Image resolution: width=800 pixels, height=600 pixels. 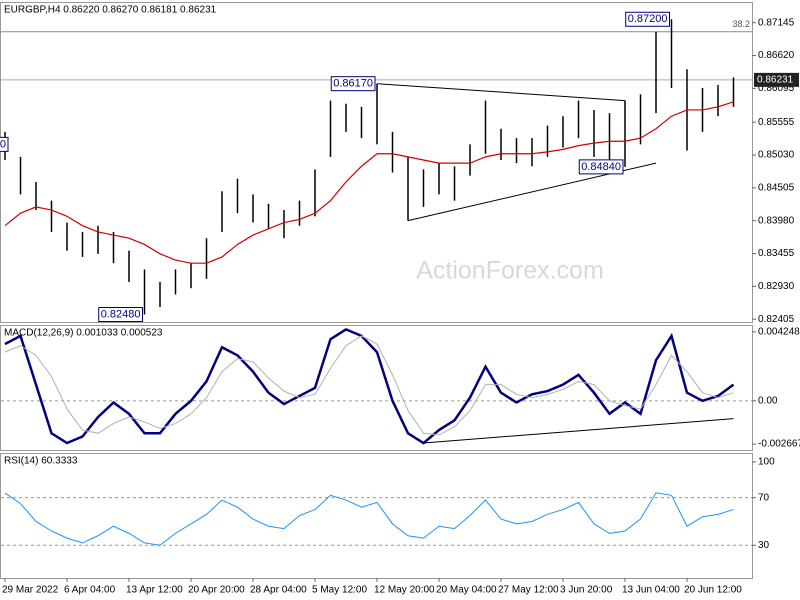 I want to click on last-price-box, so click(x=776, y=79).